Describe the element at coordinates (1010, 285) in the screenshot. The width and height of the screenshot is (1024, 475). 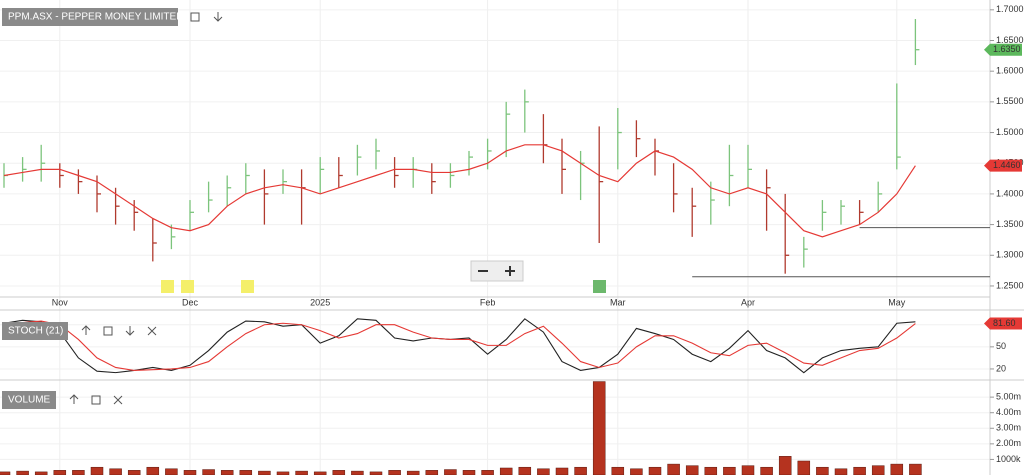
I see `y-tick-label: 1.2500` at that location.